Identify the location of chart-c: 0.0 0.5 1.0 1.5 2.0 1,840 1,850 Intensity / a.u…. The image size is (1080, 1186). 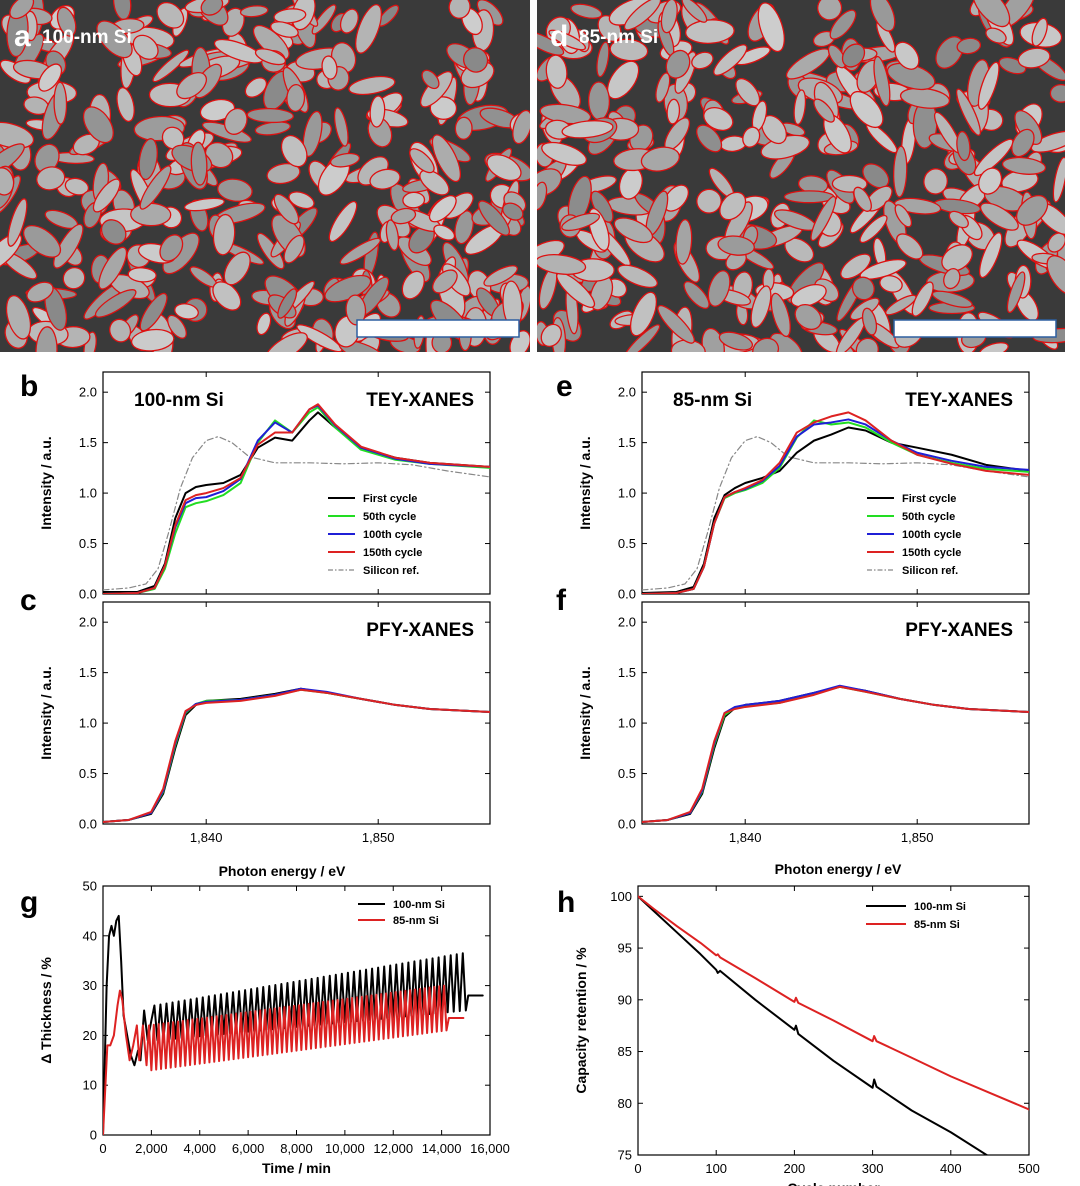
(264, 723).